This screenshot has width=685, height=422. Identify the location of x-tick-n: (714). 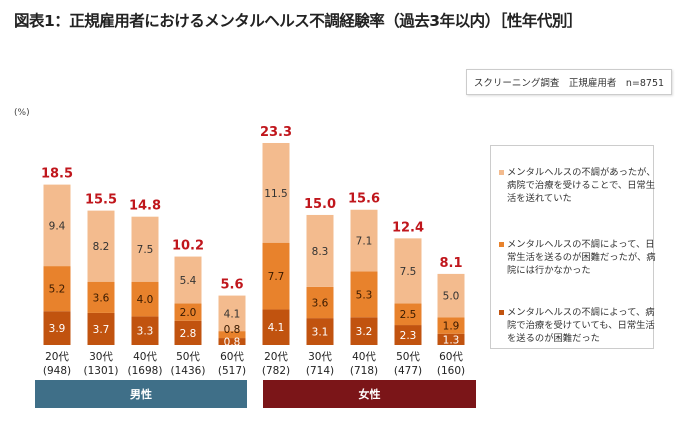
(320, 371).